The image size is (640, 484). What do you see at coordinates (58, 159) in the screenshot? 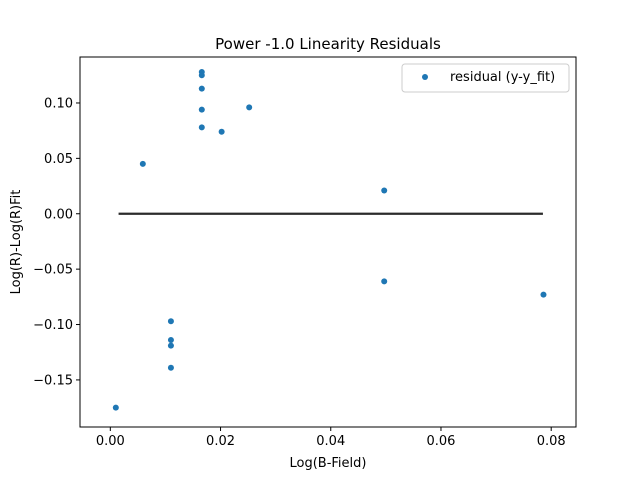
I see `y-tick-label: 0.05` at bounding box center [58, 159].